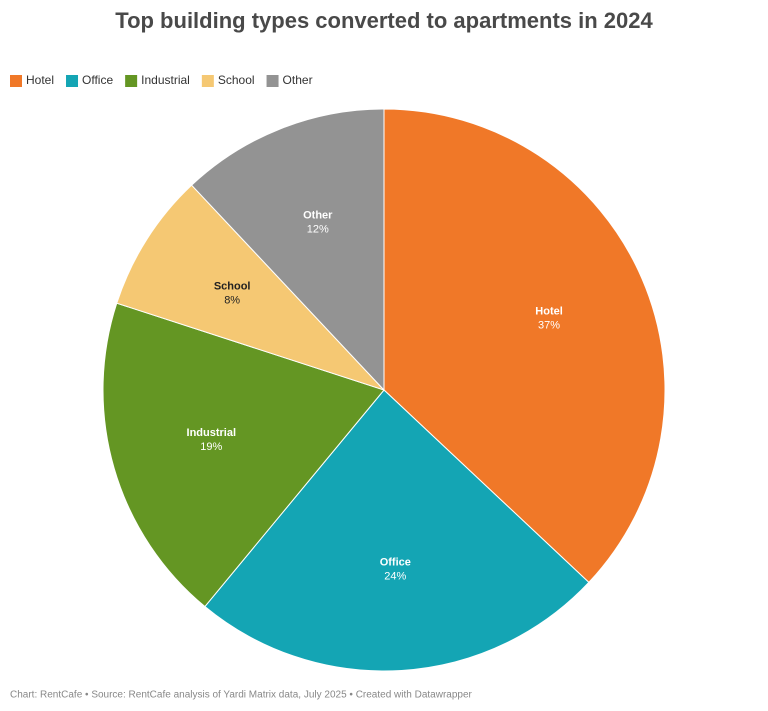  What do you see at coordinates (395, 562) in the screenshot?
I see `slice-label: Office` at bounding box center [395, 562].